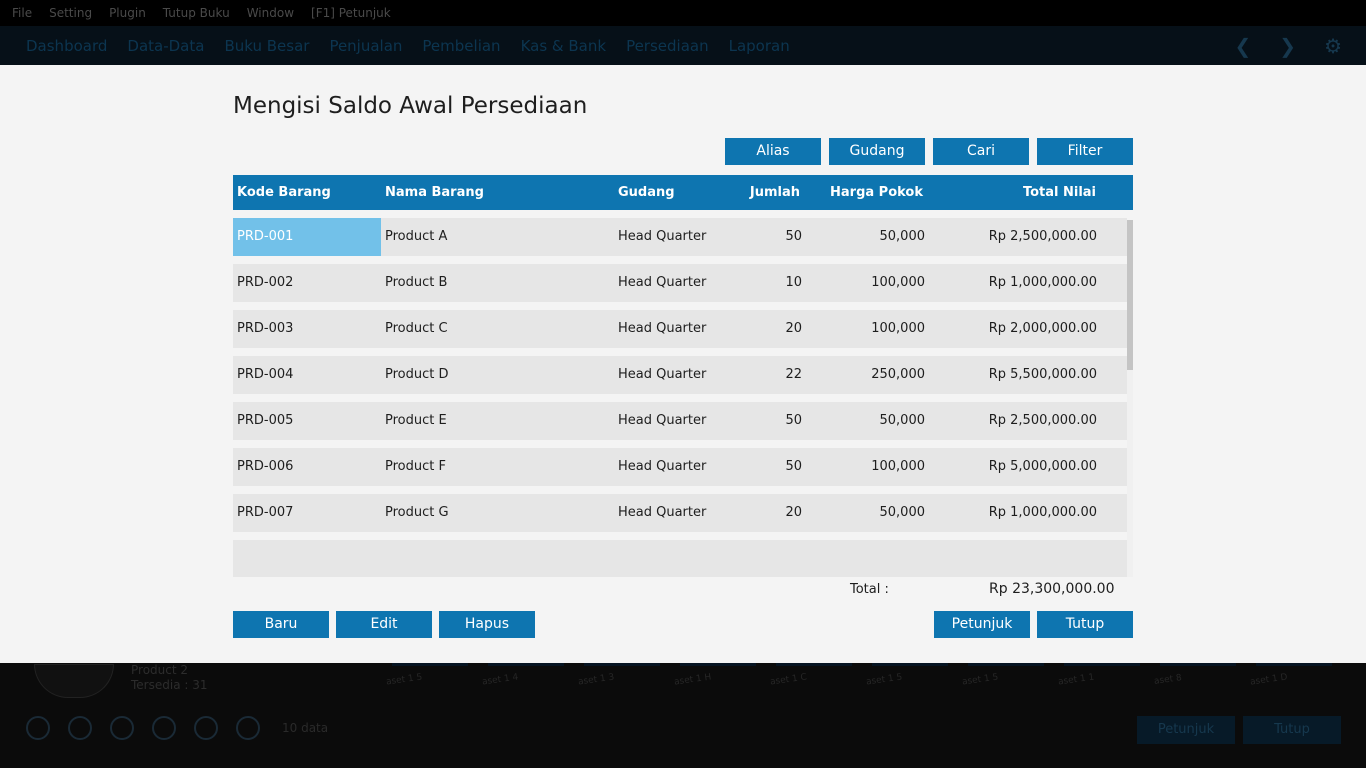 The width and height of the screenshot is (1366, 768). What do you see at coordinates (646, 192) in the screenshot?
I see `column-header-gudang: Gudang` at bounding box center [646, 192].